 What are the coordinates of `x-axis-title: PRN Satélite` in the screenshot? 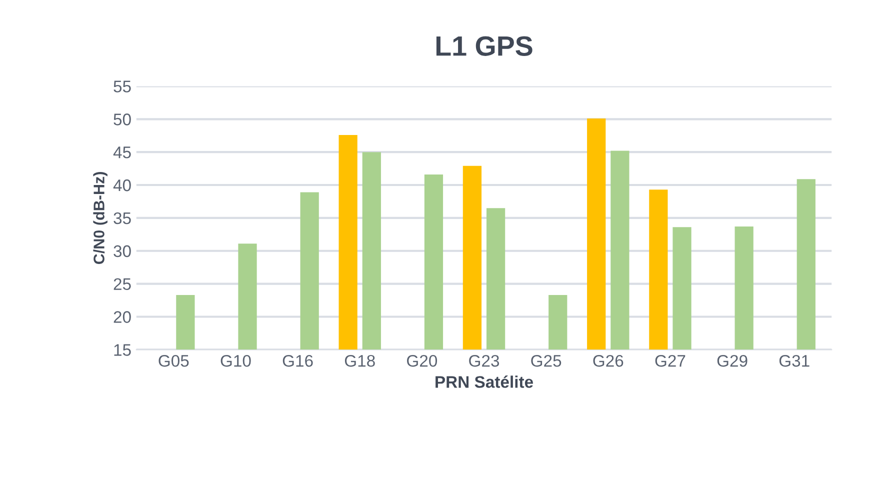 It's located at (484, 381).